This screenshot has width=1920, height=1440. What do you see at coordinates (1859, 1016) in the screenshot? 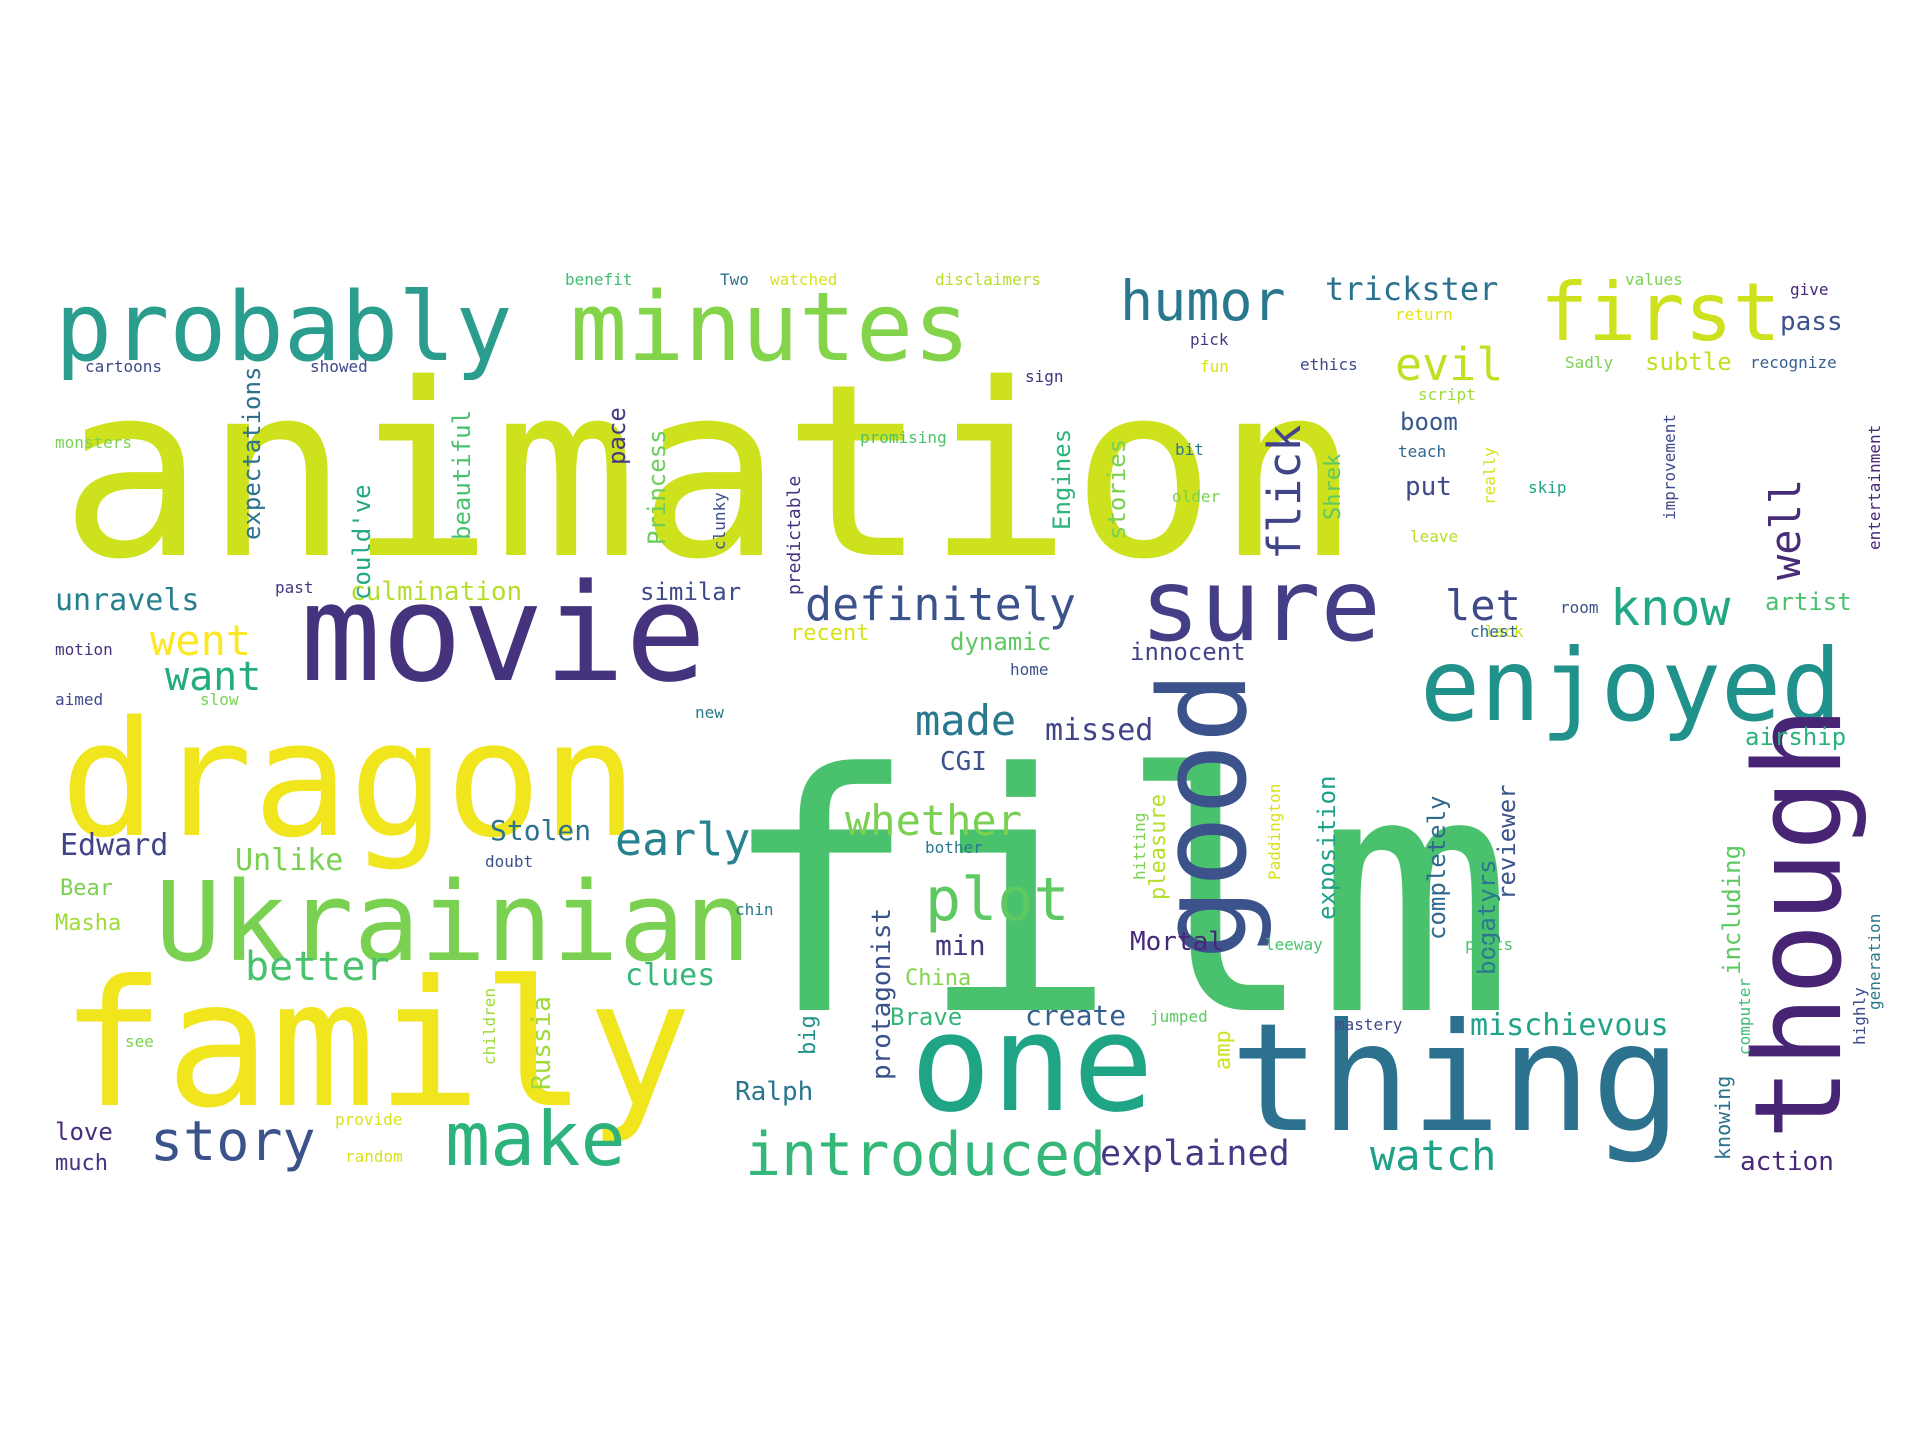
I see `word-highly: highly` at bounding box center [1859, 1016].